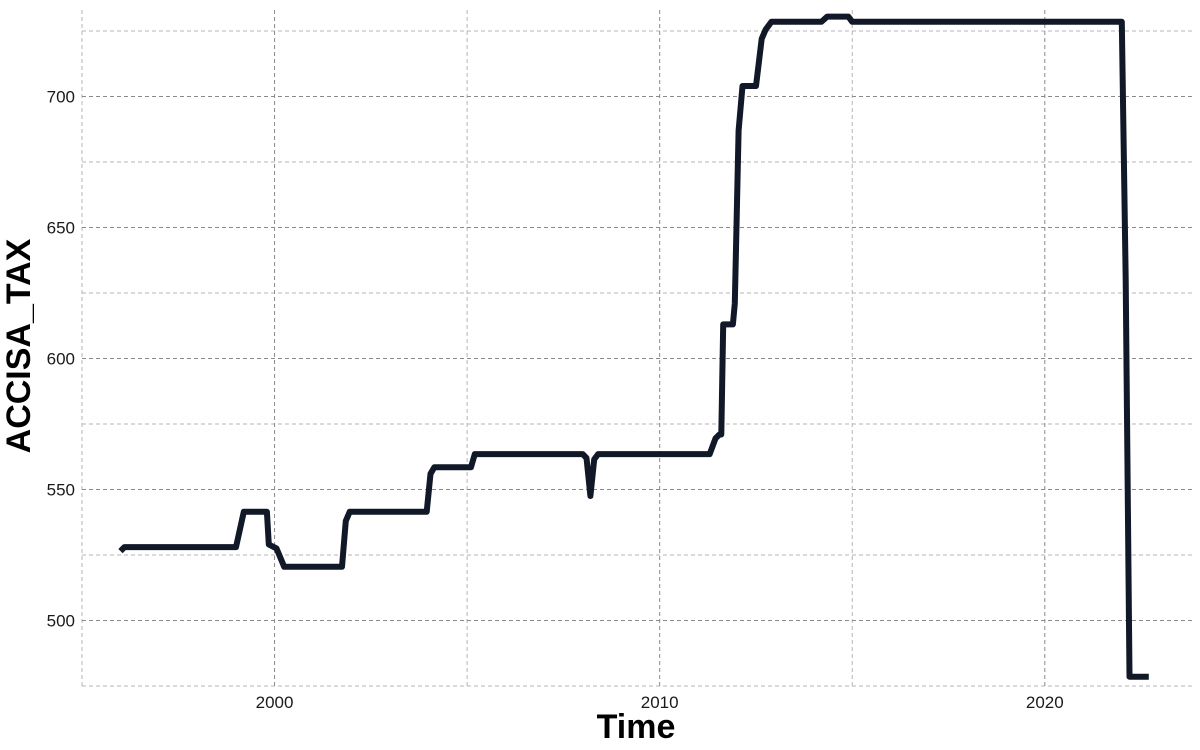 This screenshot has height=750, width=1200. I want to click on y-tick-label: 500, so click(61, 620).